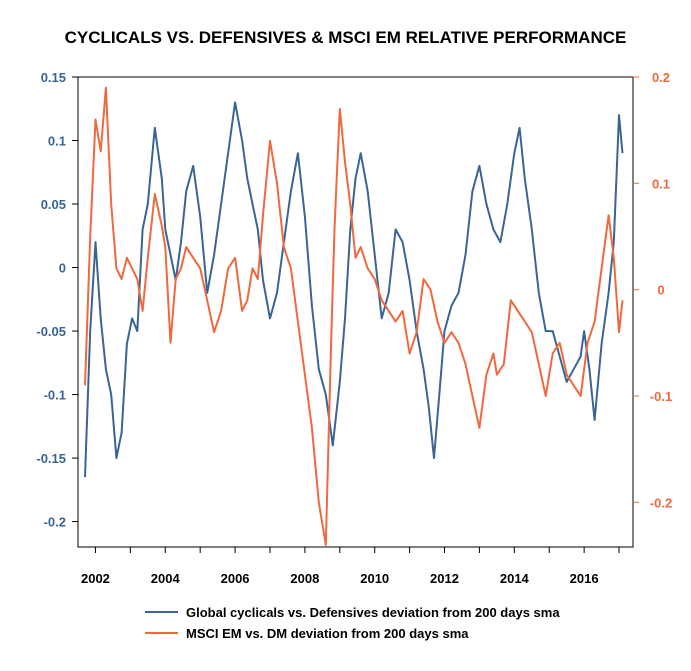  I want to click on x-tick-label: 2012, so click(444, 578).